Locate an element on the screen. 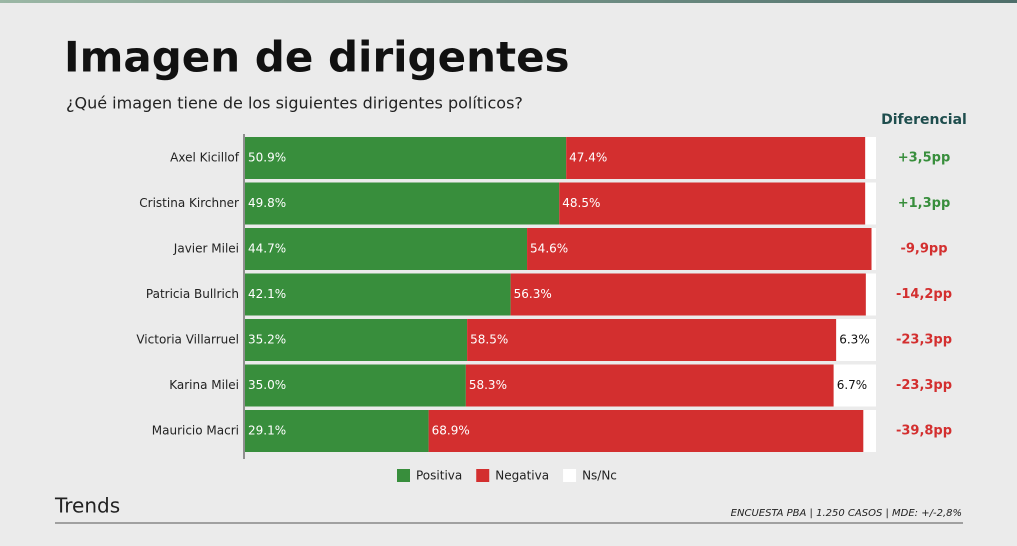 This screenshot has width=1017, height=546. top-strip is located at coordinates (508, 1).